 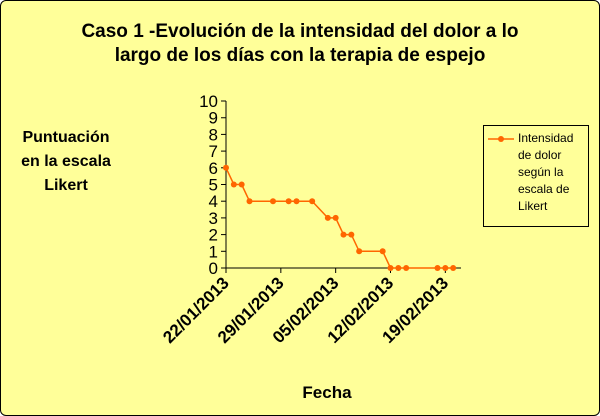 What do you see at coordinates (213, 118) in the screenshot?
I see `y-tick-label: 9` at bounding box center [213, 118].